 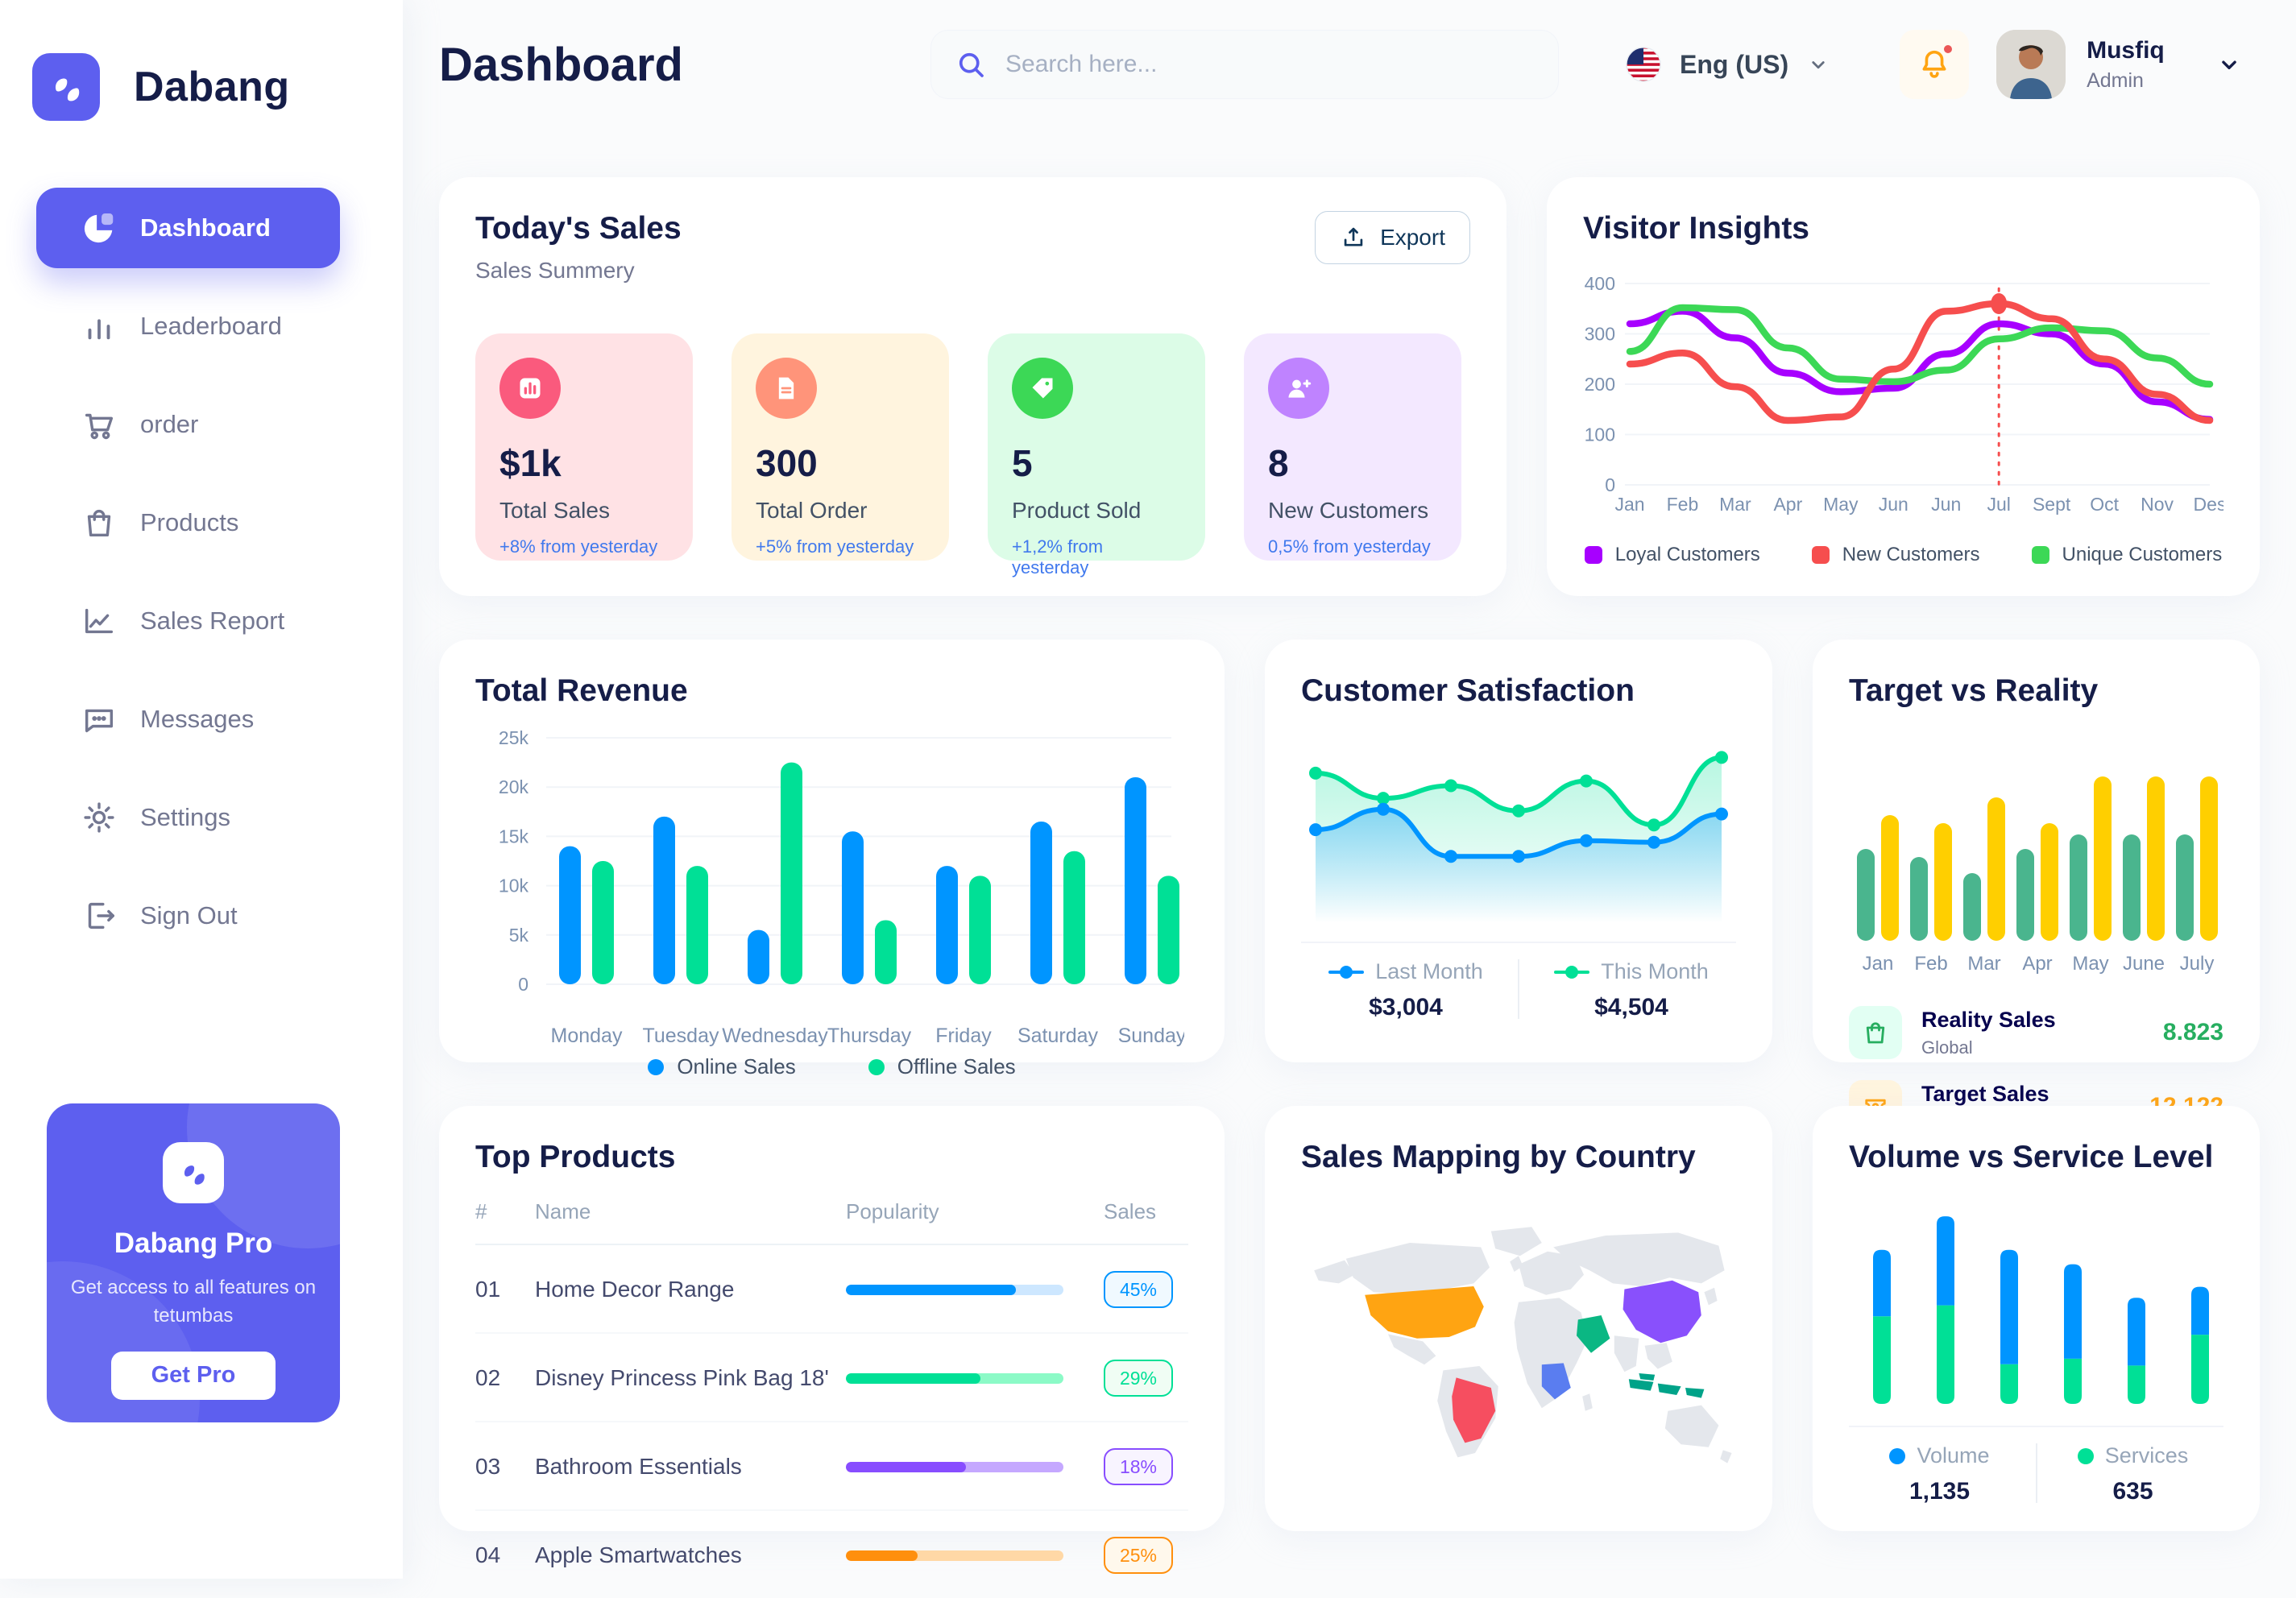 I want to click on col-sales: Sales, so click(x=1146, y=1222).